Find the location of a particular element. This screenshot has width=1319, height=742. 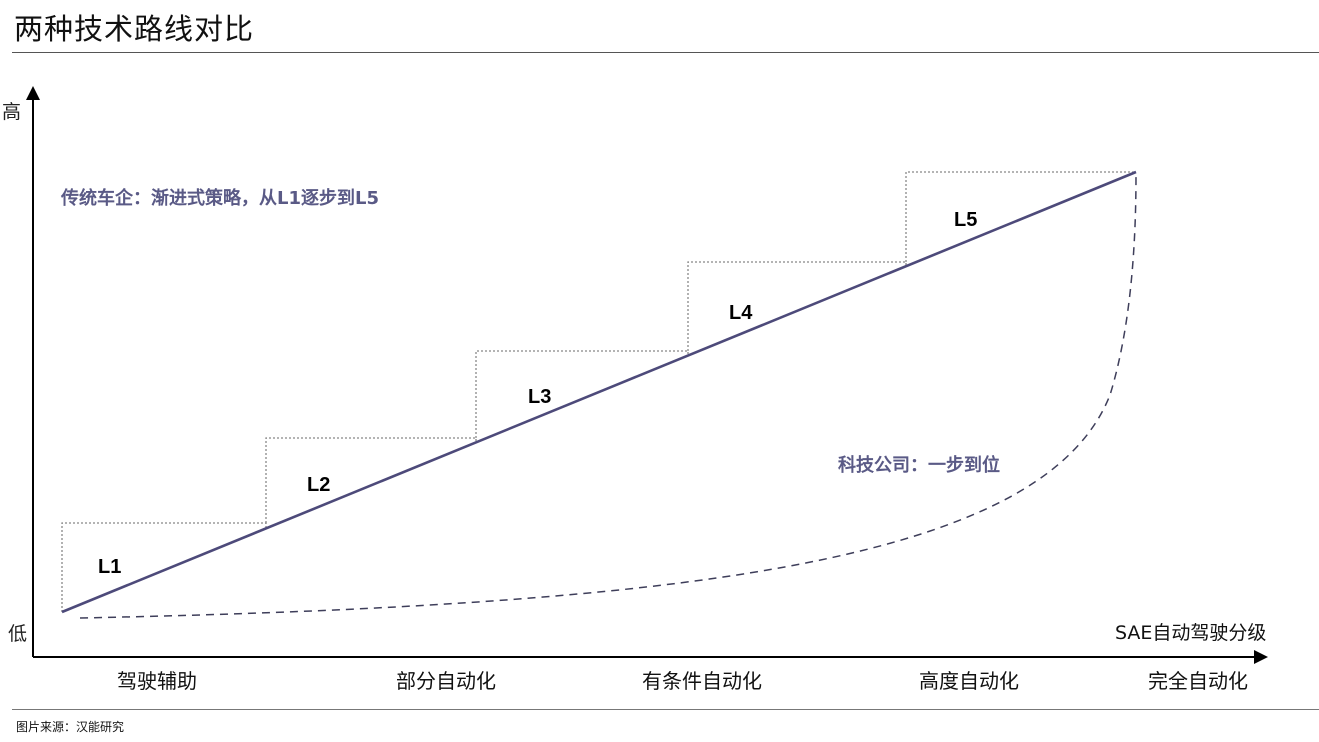

traditional-strategy-label: 传统车企：渐进式策略，从L1逐步到L5 is located at coordinates (219, 198).